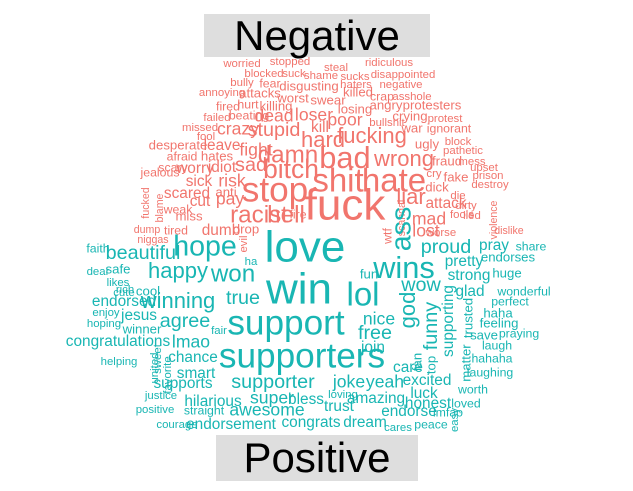 The height and width of the screenshot is (491, 633). Describe the element at coordinates (375, 333) in the screenshot. I see `word-free: free` at that location.